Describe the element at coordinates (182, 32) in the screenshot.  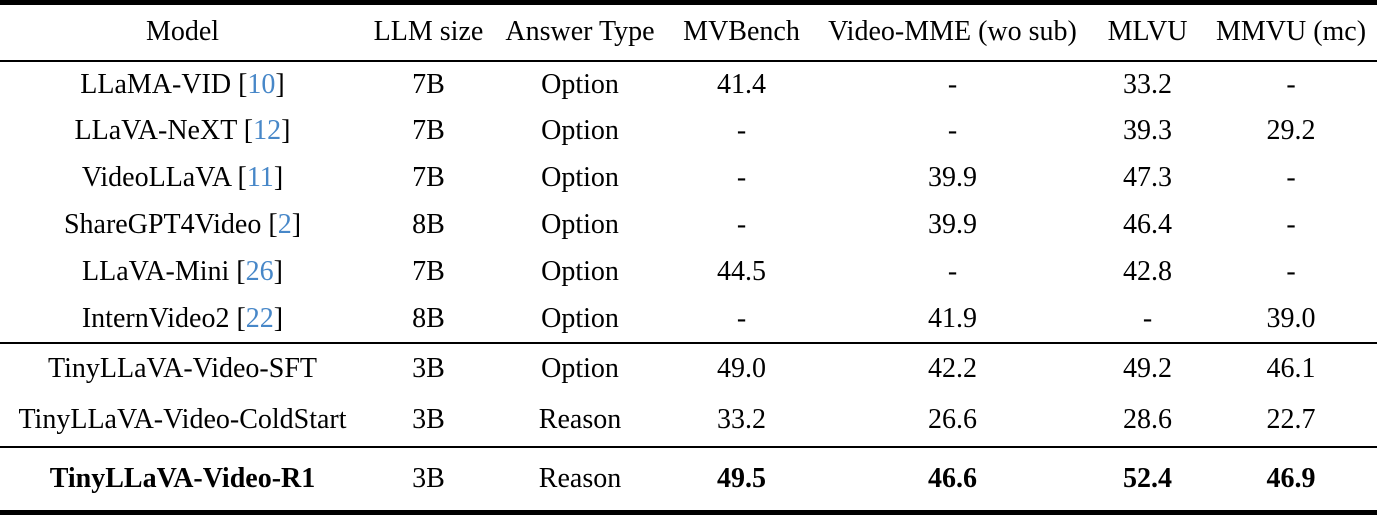
I see `col-header-model: Model` at that location.